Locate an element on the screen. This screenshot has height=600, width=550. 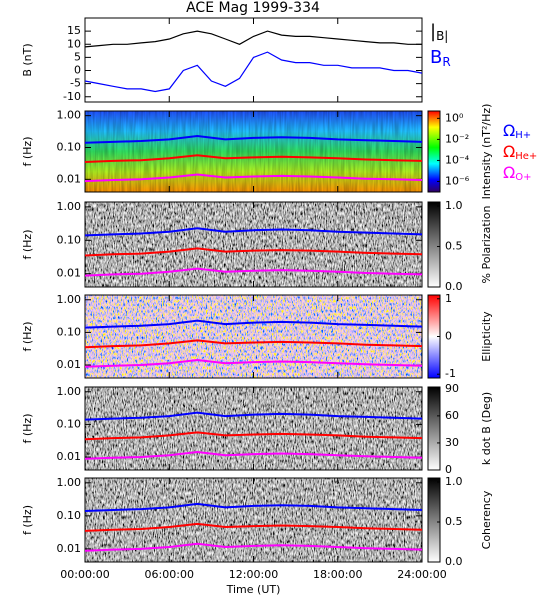
legend-entry: ΩO+ is located at coordinates (517, 173).